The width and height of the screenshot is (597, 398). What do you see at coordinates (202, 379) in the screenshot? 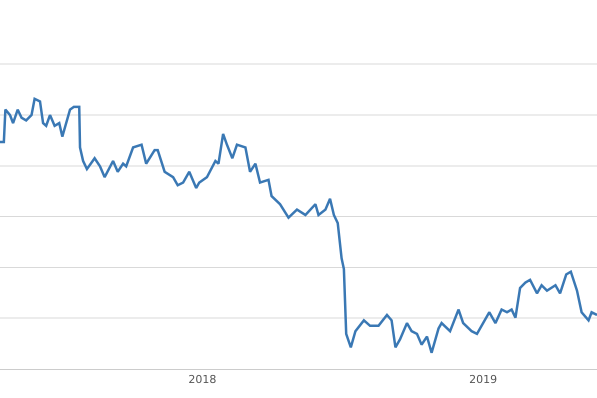
I see `x-tick-label: 2018` at bounding box center [202, 379].